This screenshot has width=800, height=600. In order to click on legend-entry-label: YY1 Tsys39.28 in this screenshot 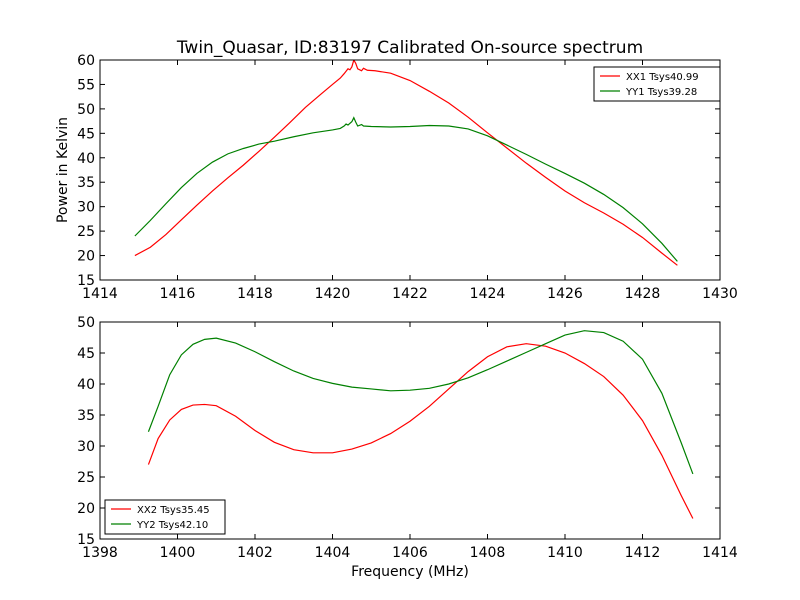, I will do `click(661, 92)`.